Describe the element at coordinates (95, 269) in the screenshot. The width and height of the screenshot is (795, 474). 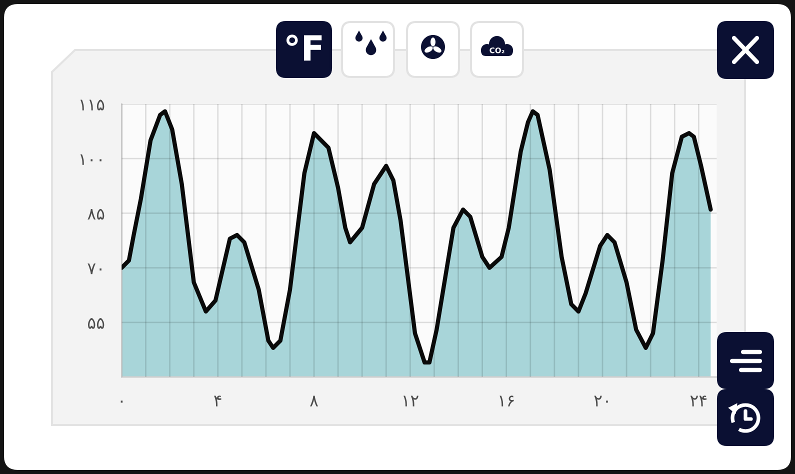
I see `y-tick-label: ۷۰` at that location.